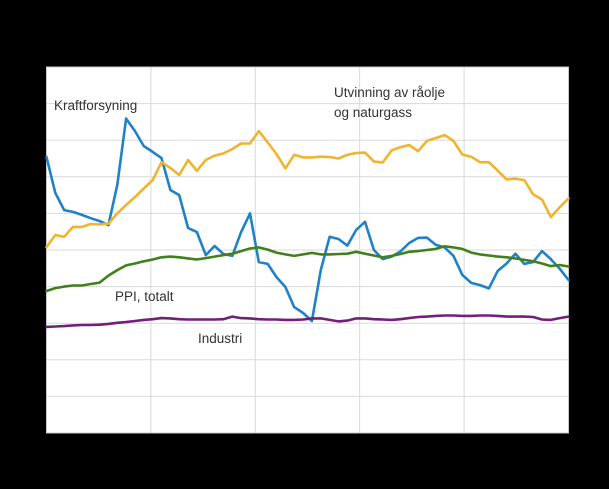 This screenshot has width=609, height=489. Describe the element at coordinates (307, 269) in the screenshot. I see `series-line-ppi-totalt` at that location.